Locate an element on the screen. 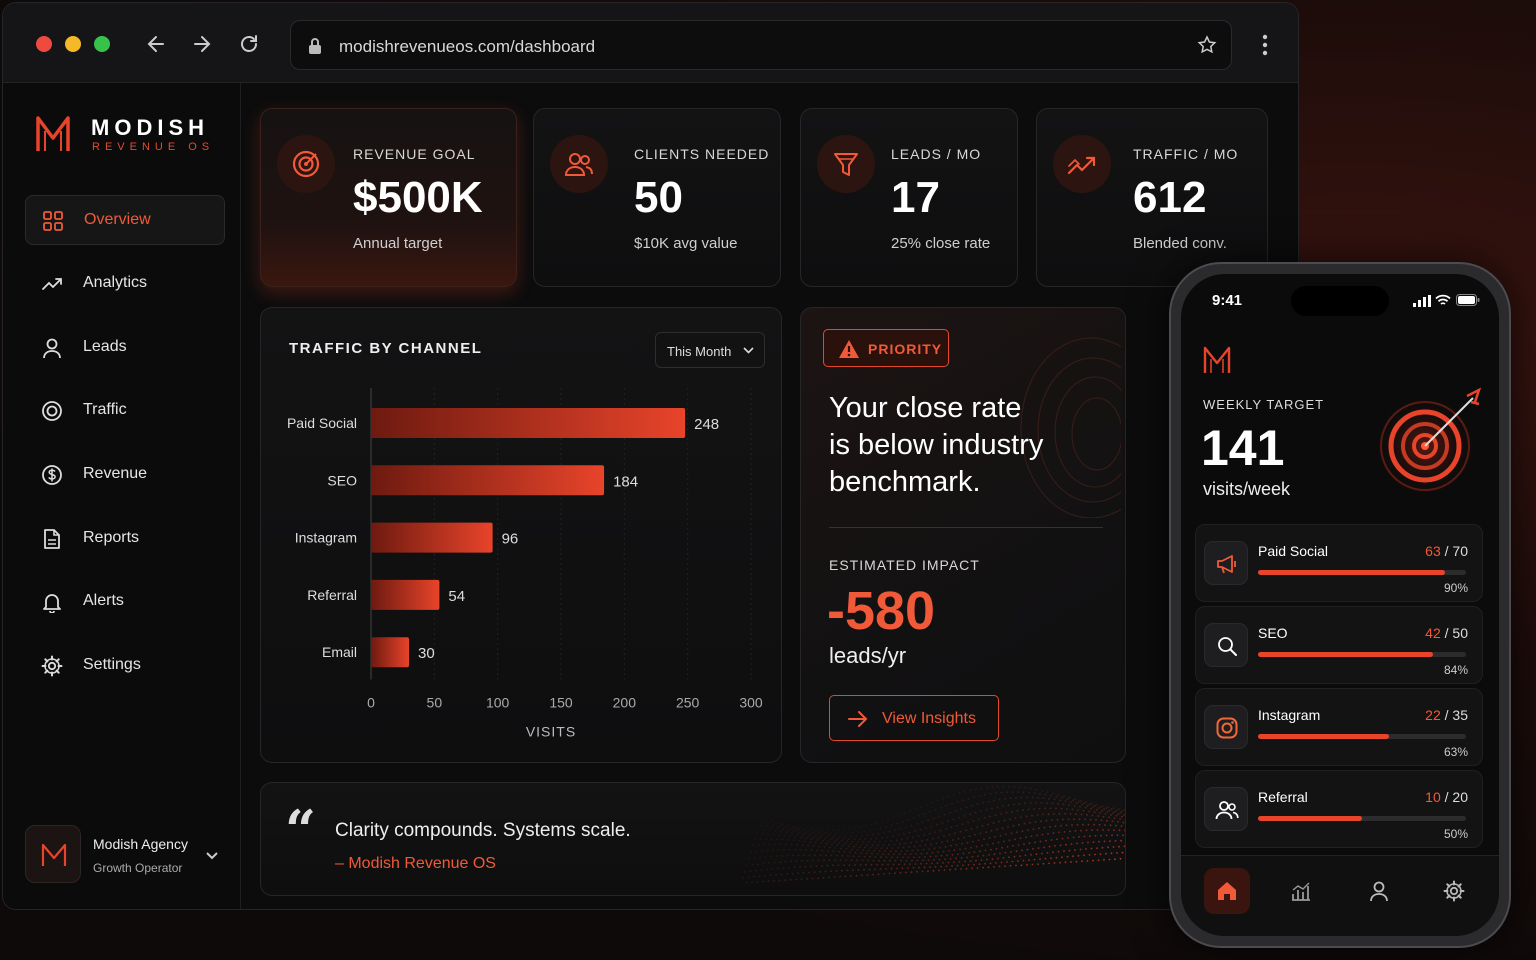 This screenshot has width=1536, height=960. sidebar-item-traffic: Traffic is located at coordinates (125, 411).